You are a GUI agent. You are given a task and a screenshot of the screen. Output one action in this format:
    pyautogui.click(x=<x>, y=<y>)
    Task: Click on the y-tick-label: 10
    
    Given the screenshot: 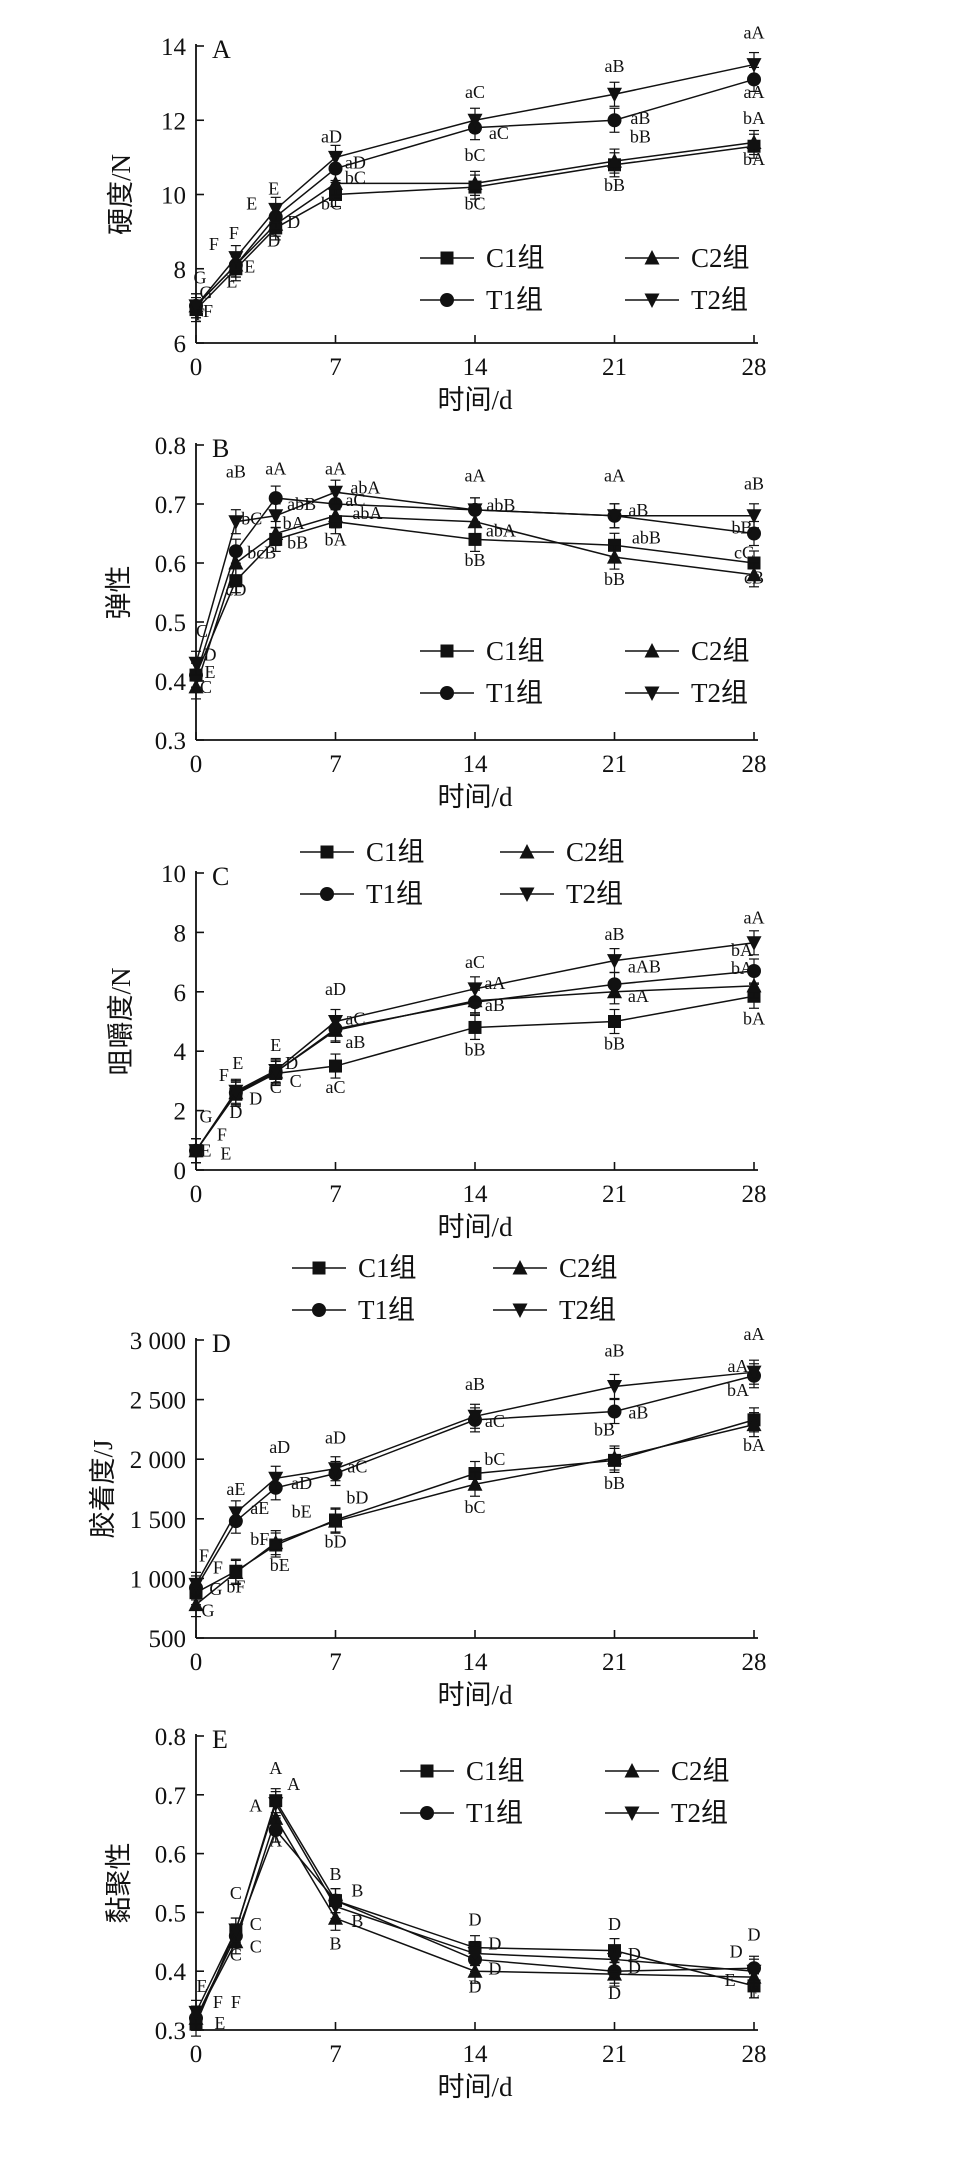 What is the action you would take?
    pyautogui.click(x=173, y=196)
    